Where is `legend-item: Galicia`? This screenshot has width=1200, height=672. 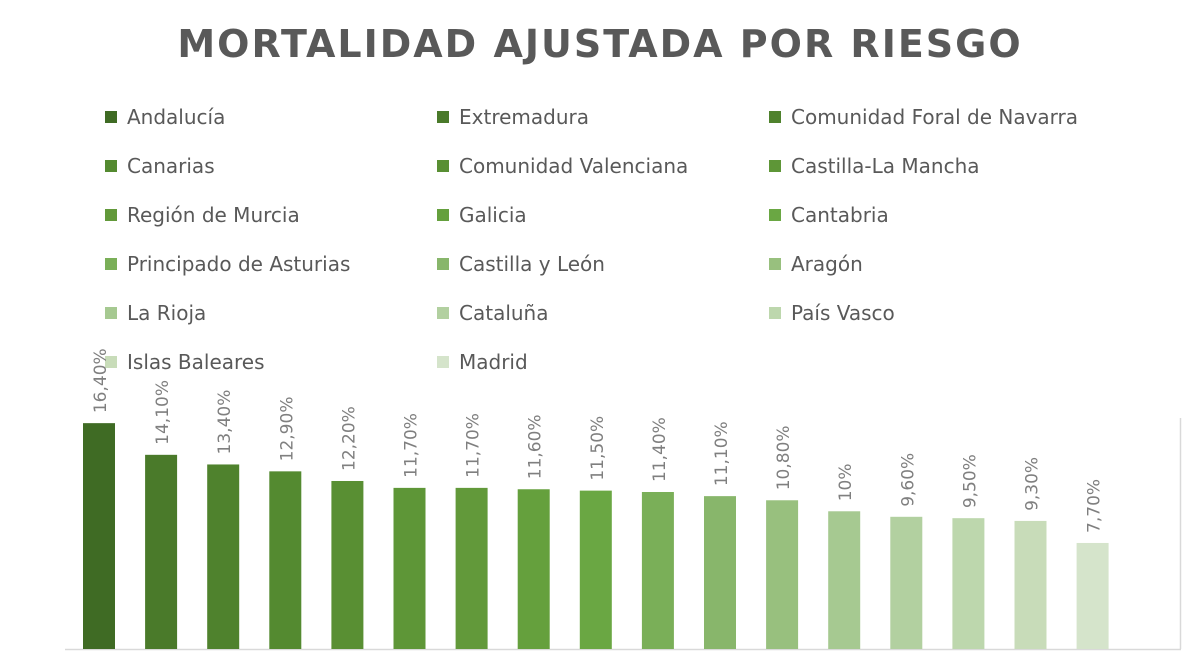 legend-item: Galicia is located at coordinates (482, 215).